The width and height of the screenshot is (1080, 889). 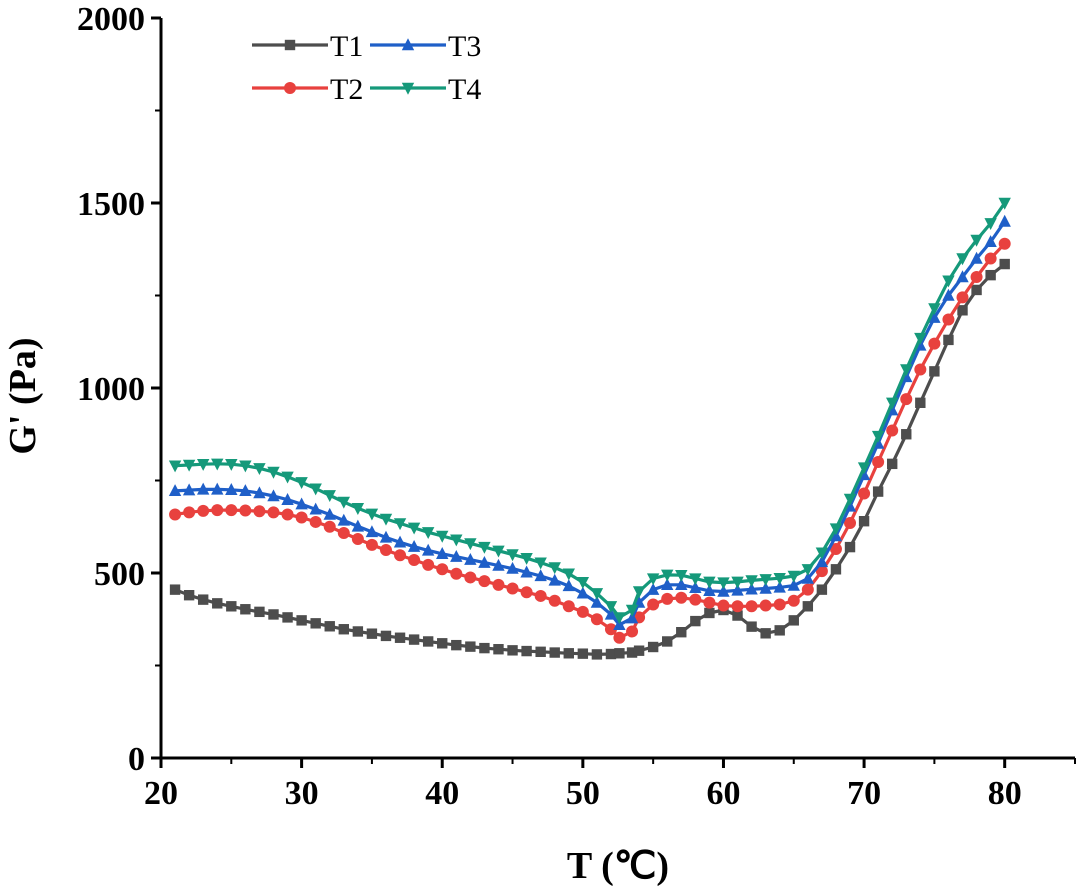 I want to click on x-tick-label: 40, so click(x=442, y=793).